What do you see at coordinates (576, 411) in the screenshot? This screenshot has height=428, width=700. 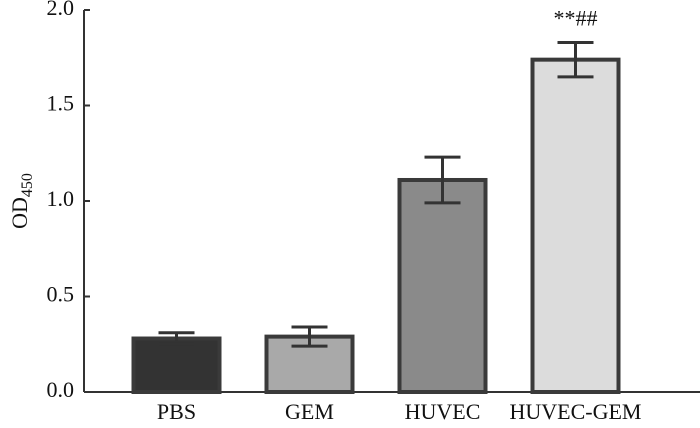 I see `x-tick-label: HUVEC-GEM` at bounding box center [576, 411].